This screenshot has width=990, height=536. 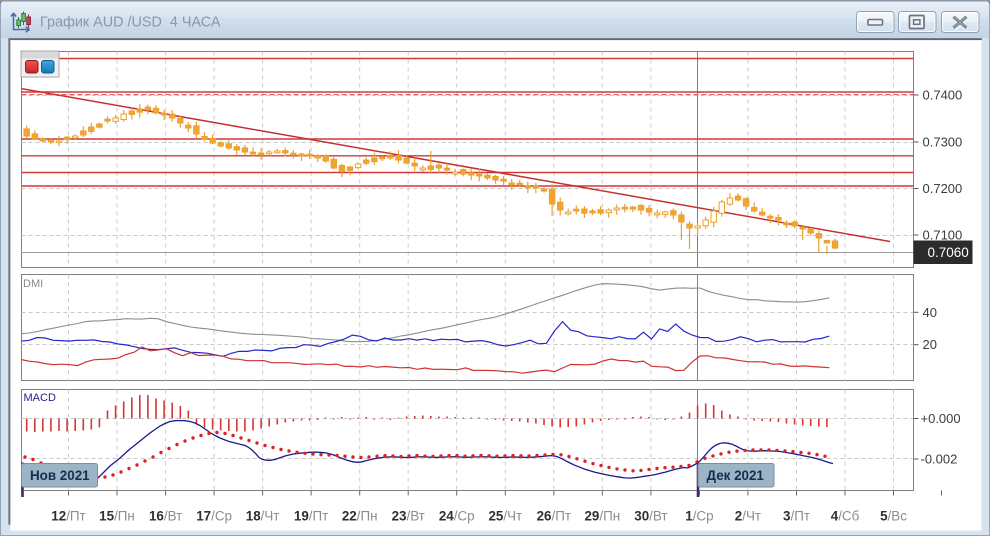 What do you see at coordinates (130, 23) in the screenshot?
I see `svg-text: График AUD /USD 4 ЧАСА` at bounding box center [130, 23].